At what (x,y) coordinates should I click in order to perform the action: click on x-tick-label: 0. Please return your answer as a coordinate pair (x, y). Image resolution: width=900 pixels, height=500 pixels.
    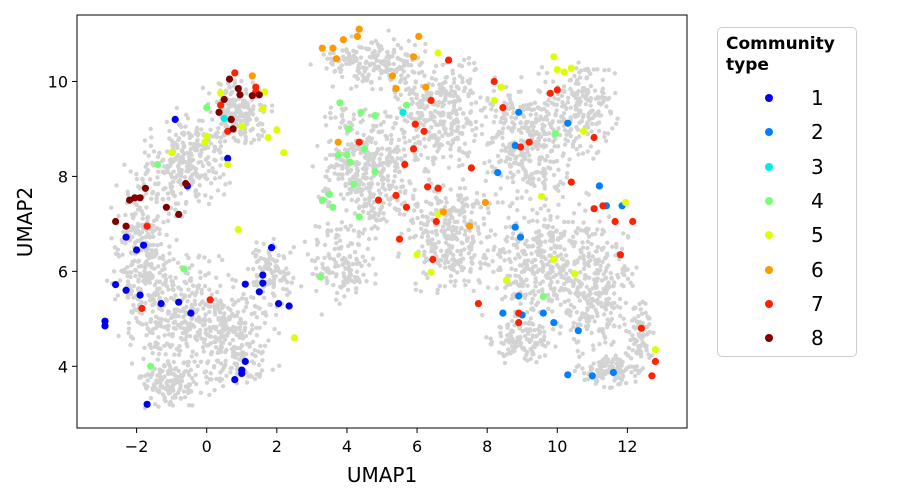
    Looking at the image, I should click on (207, 446).